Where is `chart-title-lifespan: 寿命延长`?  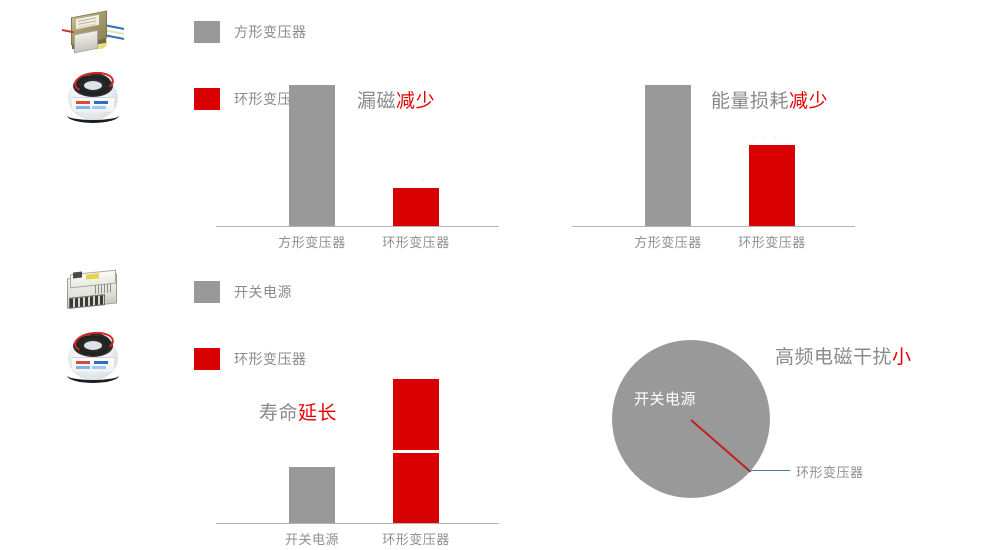 chart-title-lifespan: 寿命延长 is located at coordinates (298, 411).